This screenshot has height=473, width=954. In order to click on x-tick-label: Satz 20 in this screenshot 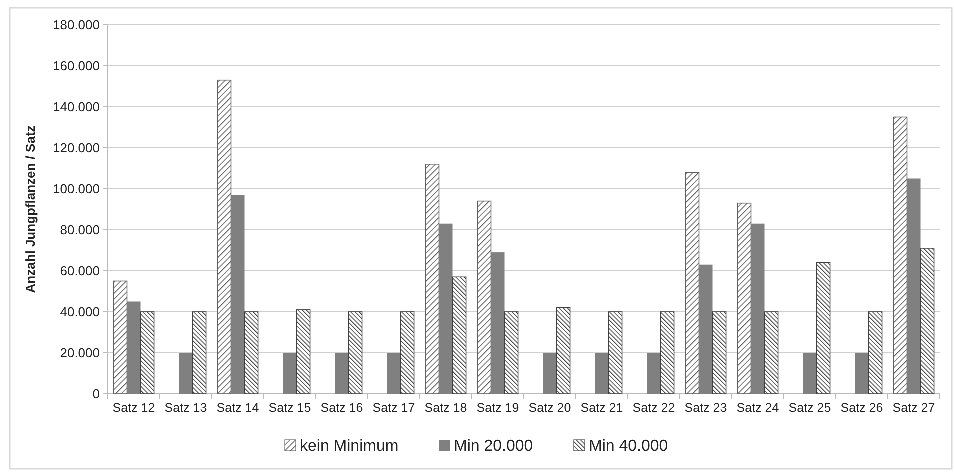, I will do `click(550, 408)`.